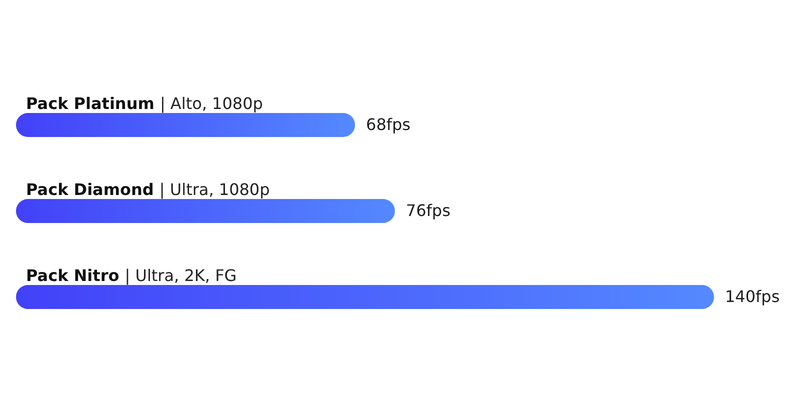 This screenshot has height=400, width=800. I want to click on data-label: 68fps, so click(388, 124).